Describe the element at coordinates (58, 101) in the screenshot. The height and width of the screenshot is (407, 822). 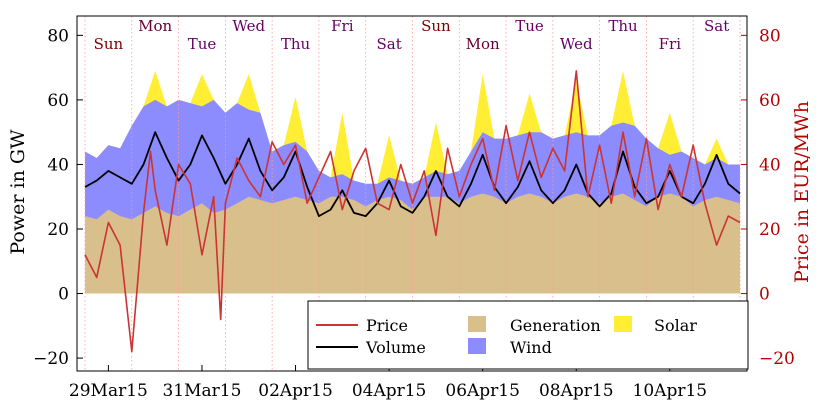
I see `left-tick-label: 60` at that location.